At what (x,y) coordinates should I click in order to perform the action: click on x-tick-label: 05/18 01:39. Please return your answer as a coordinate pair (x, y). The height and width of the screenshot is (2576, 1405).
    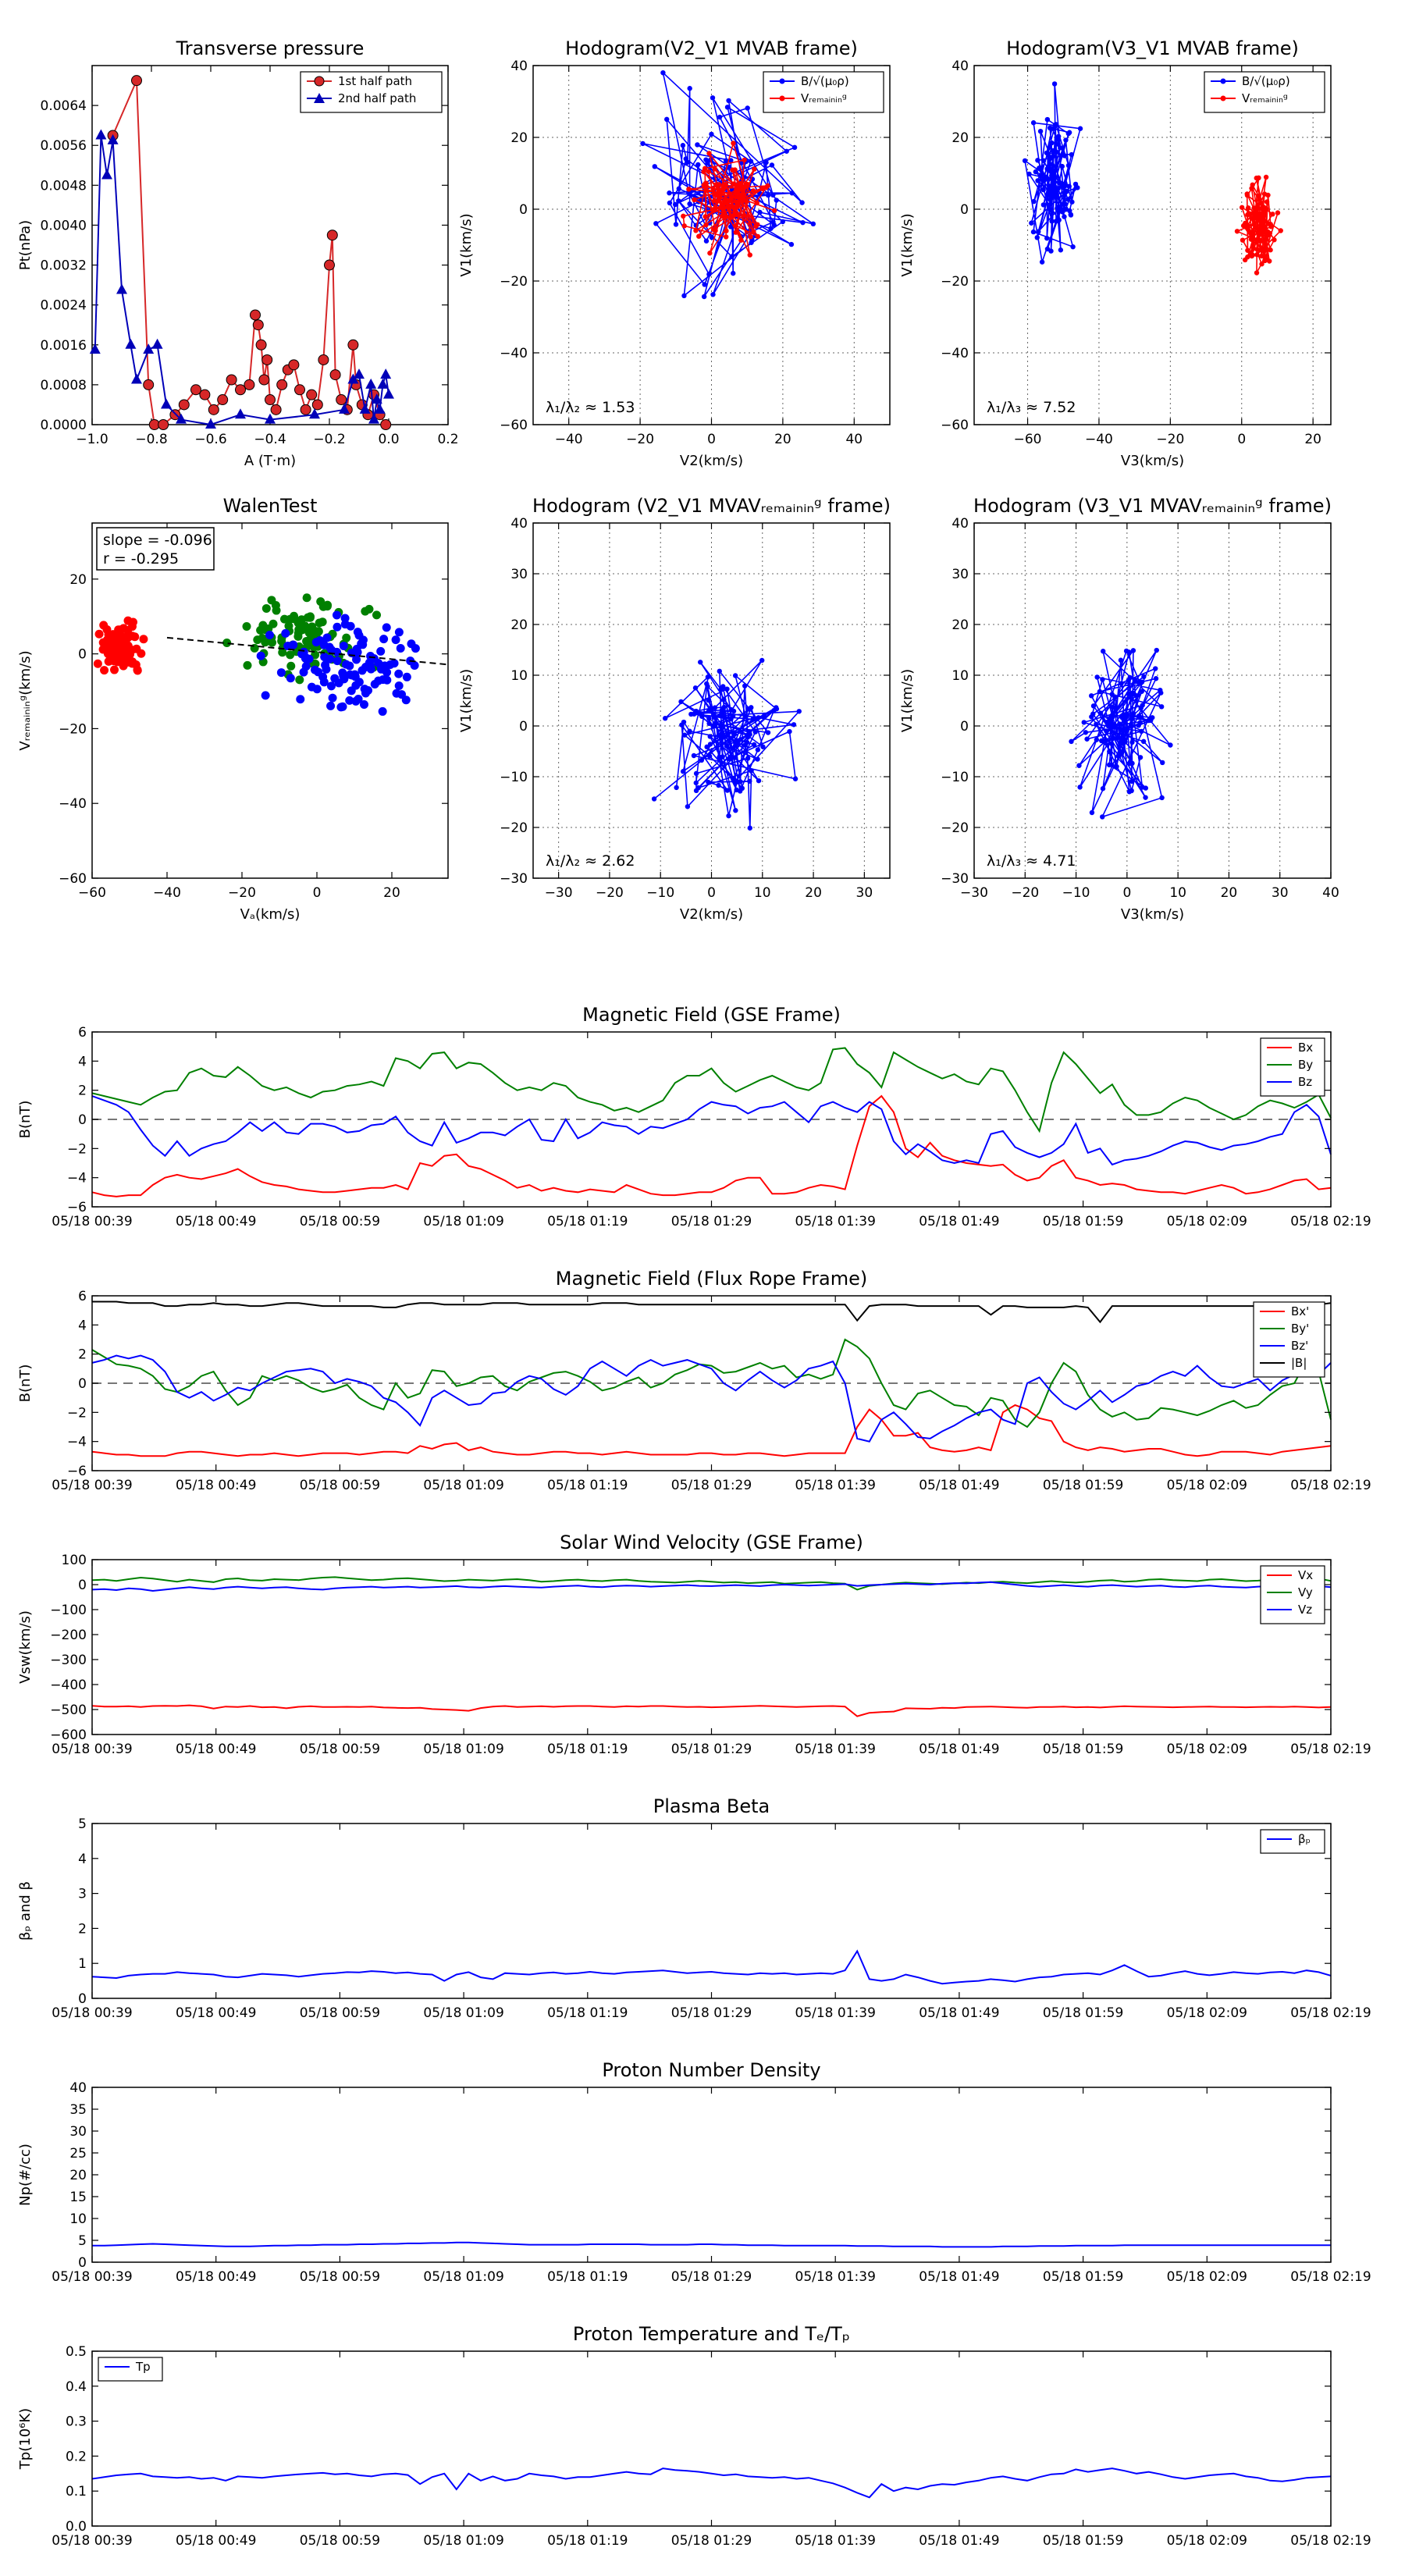
    Looking at the image, I should click on (835, 2277).